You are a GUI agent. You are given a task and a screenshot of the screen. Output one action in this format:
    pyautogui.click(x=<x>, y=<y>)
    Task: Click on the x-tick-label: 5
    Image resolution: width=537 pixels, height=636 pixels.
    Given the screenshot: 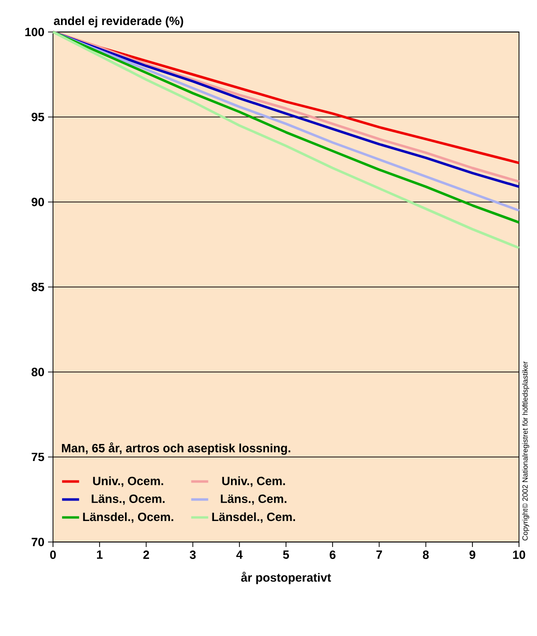 What is the action you would take?
    pyautogui.click(x=286, y=554)
    